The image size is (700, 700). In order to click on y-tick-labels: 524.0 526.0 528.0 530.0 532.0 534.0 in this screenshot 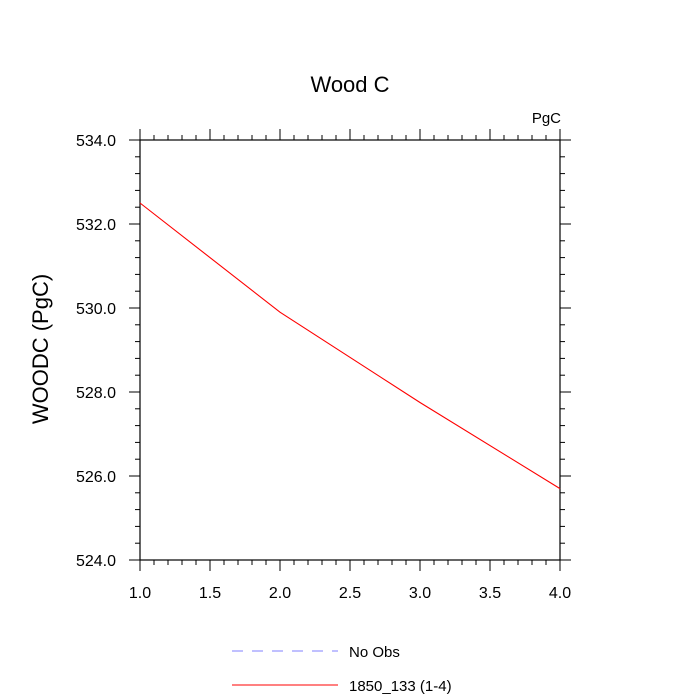, I will do `click(96, 351)`.